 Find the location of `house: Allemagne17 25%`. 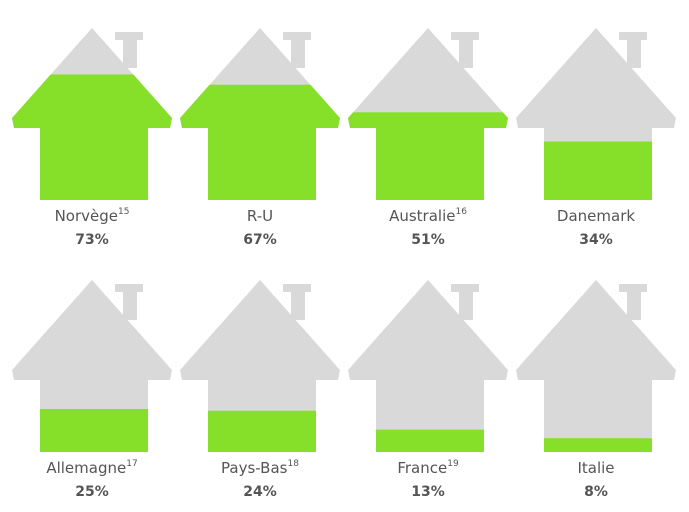

house: Allemagne17 25% is located at coordinates (92, 390).